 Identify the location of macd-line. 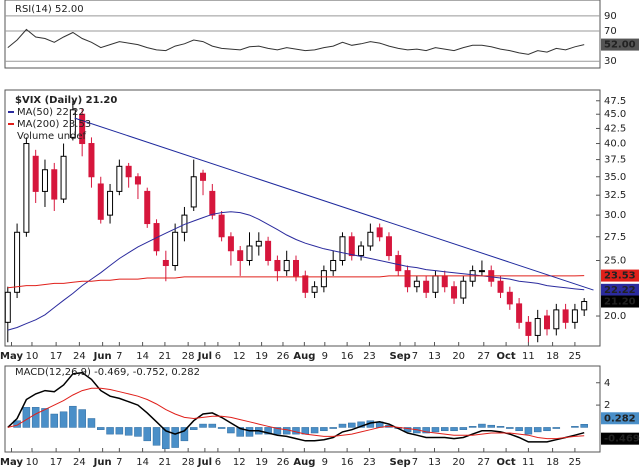
(296, 413).